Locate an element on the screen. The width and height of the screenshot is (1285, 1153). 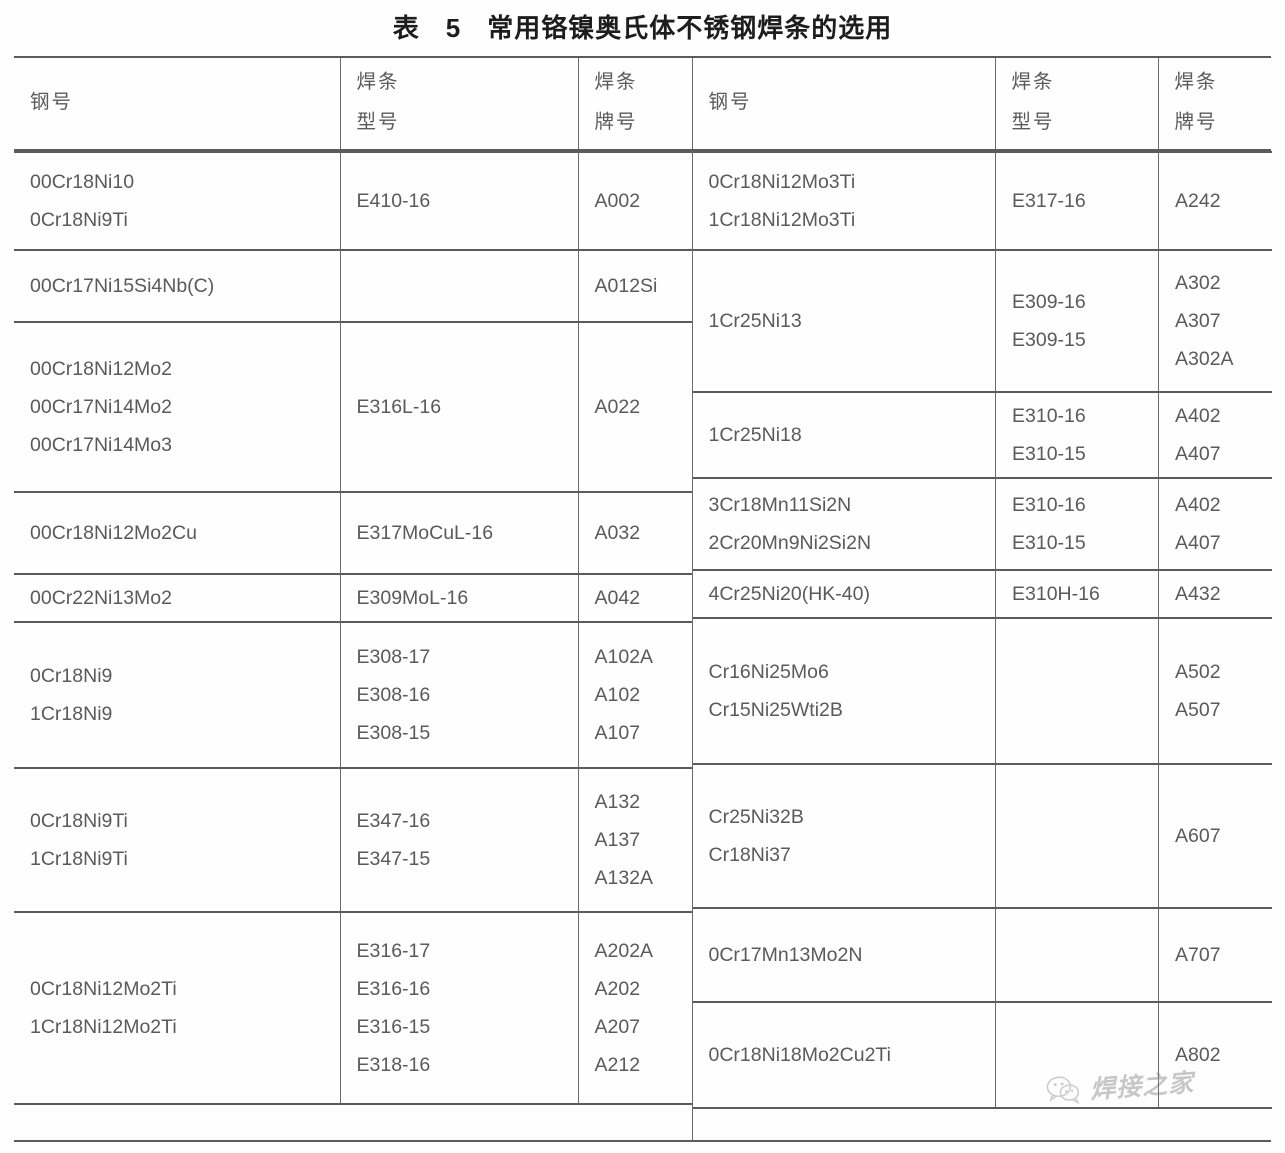
header-electrode-brand-left: 焊条 牌号 is located at coordinates (635, 103).